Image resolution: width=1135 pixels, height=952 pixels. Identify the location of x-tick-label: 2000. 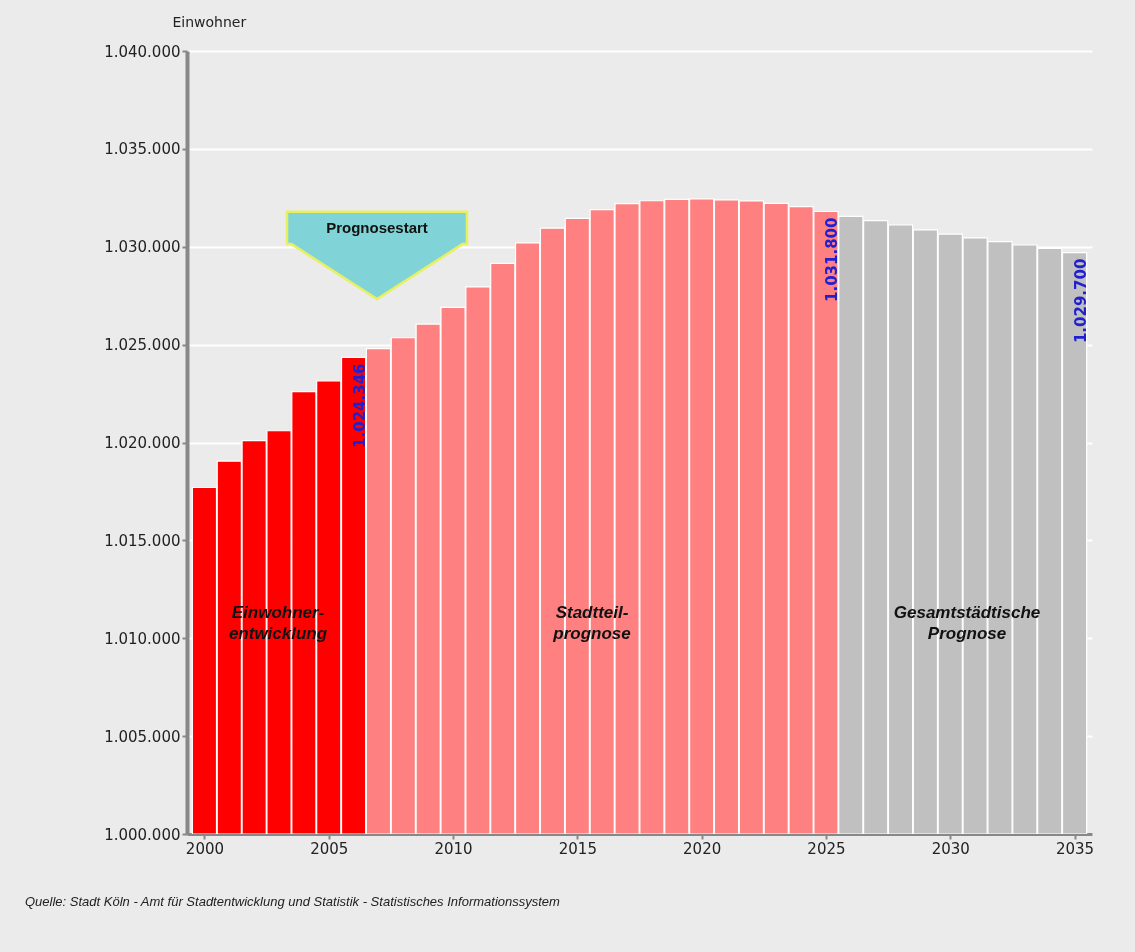
(205, 848).